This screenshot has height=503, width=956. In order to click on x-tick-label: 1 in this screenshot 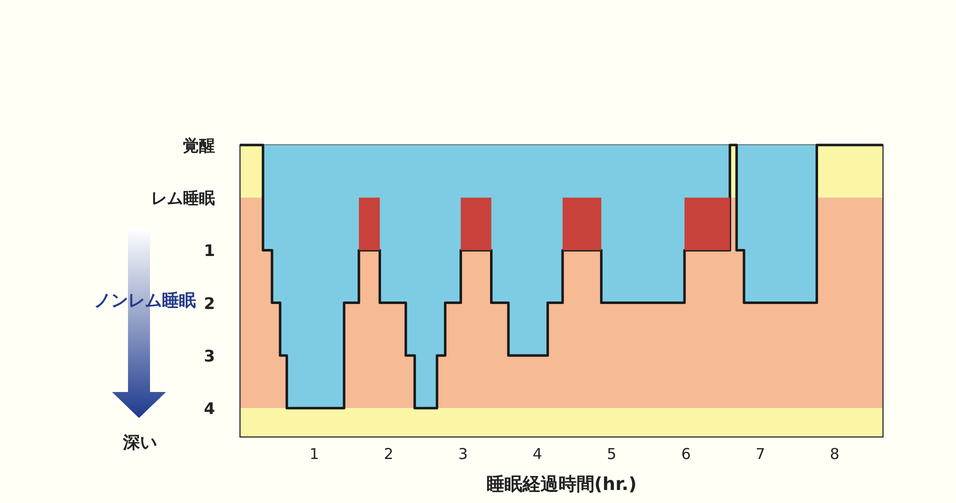, I will do `click(315, 454)`.